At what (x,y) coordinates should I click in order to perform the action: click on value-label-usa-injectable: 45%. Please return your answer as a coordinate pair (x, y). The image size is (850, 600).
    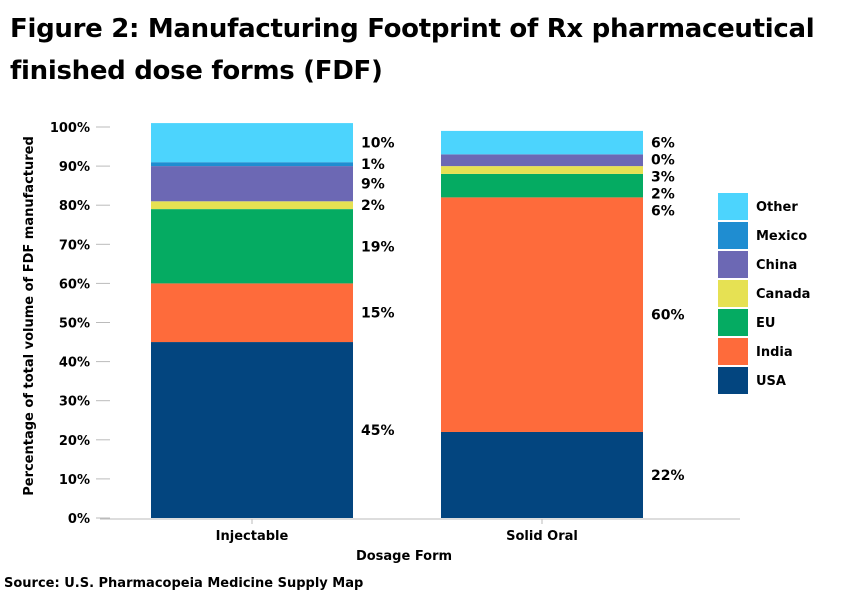
    Looking at the image, I should click on (378, 431).